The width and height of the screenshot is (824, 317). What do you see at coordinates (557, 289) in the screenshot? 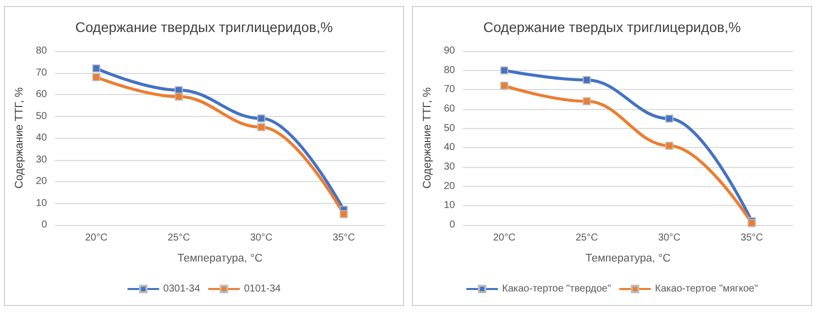
I see `legend-label: Какао-тертое "твердое"` at bounding box center [557, 289].